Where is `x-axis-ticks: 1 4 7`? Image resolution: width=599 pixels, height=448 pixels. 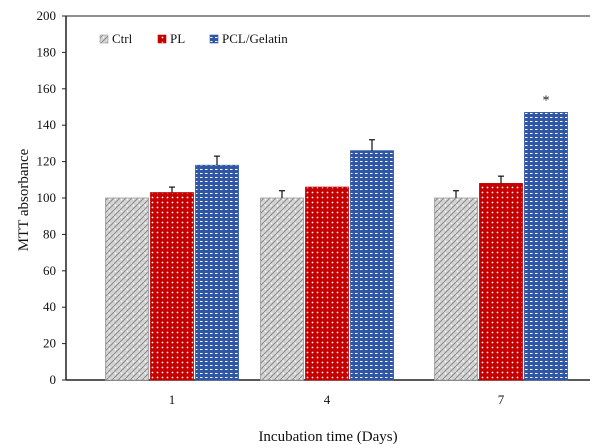
x-axis-ticks: 1 4 7 is located at coordinates (337, 399).